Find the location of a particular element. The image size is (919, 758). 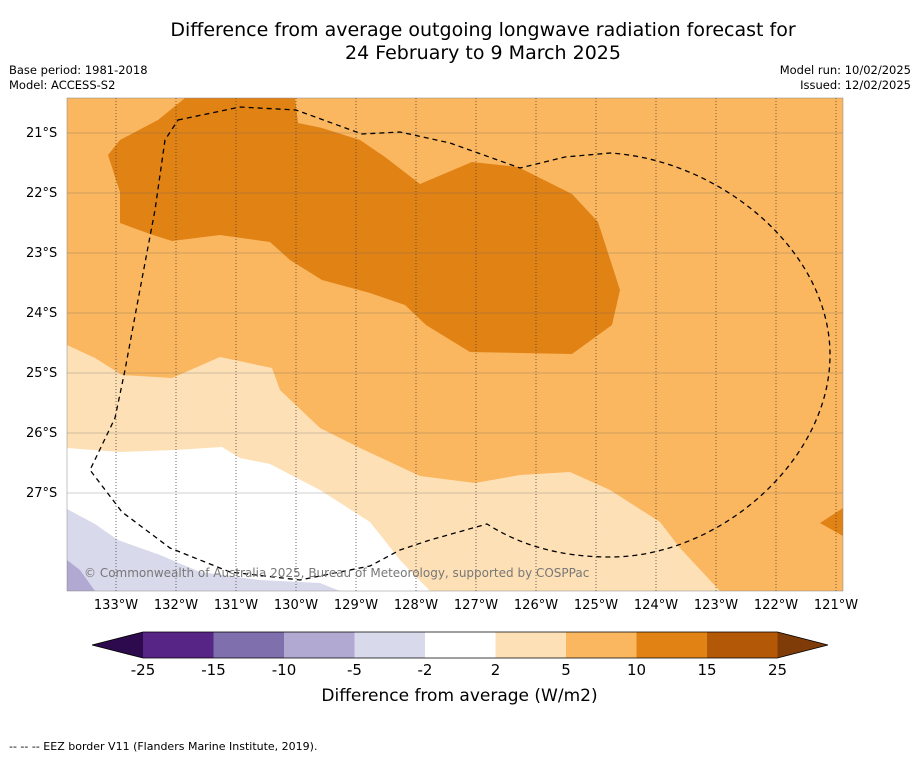

lon-label: 124°W is located at coordinates (656, 605).